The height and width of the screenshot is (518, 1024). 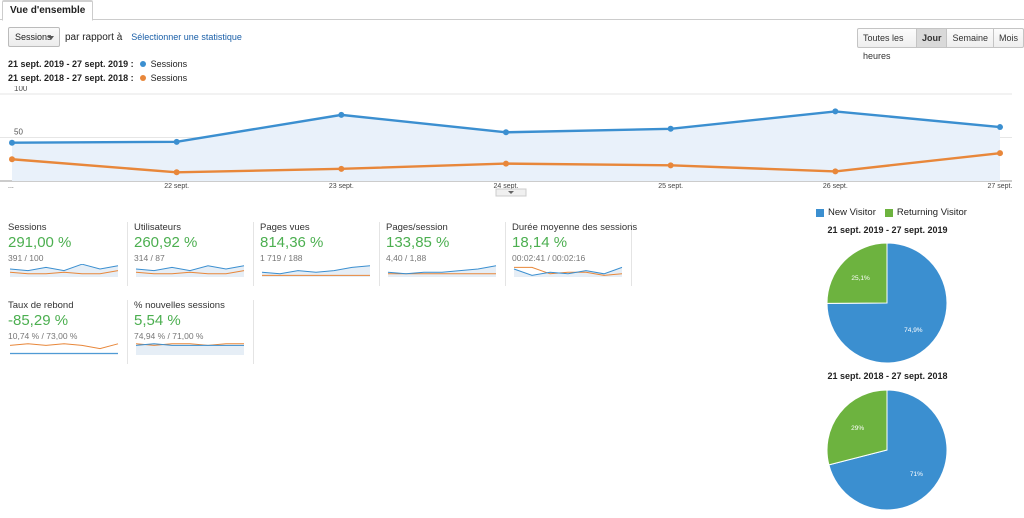 What do you see at coordinates (68, 254) in the screenshot?
I see `scorecard-tile: Sessions 291,00 % 391 / 100` at bounding box center [68, 254].